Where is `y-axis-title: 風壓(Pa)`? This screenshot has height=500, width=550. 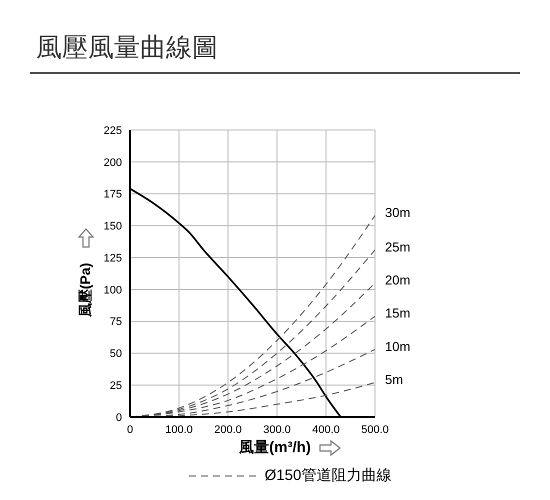 y-axis-title: 風壓(Pa) is located at coordinates (85, 290).